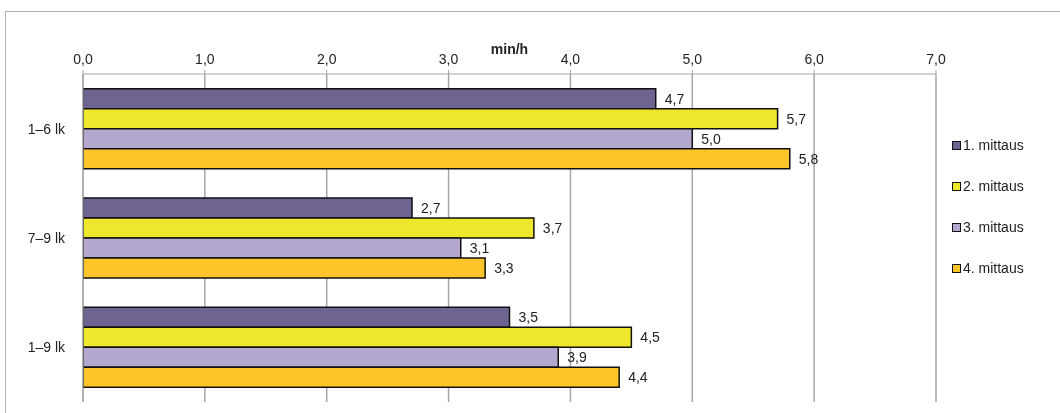 The width and height of the screenshot is (1060, 413). What do you see at coordinates (692, 59) in the screenshot?
I see `x-tick-label: 5,0` at bounding box center [692, 59].